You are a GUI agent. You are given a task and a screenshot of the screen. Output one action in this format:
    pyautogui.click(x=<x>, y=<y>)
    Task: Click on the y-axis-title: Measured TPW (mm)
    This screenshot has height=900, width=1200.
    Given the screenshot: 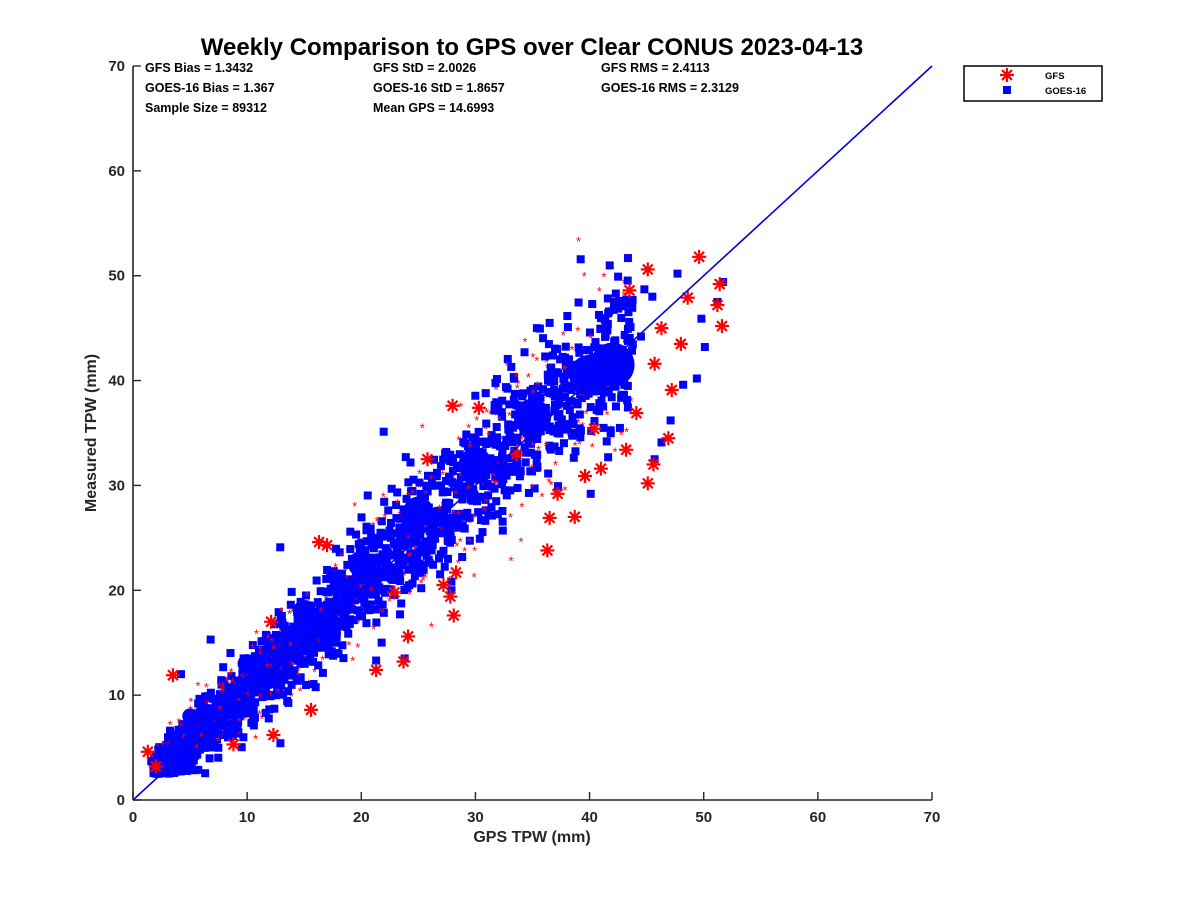 What is the action you would take?
    pyautogui.click(x=91, y=433)
    